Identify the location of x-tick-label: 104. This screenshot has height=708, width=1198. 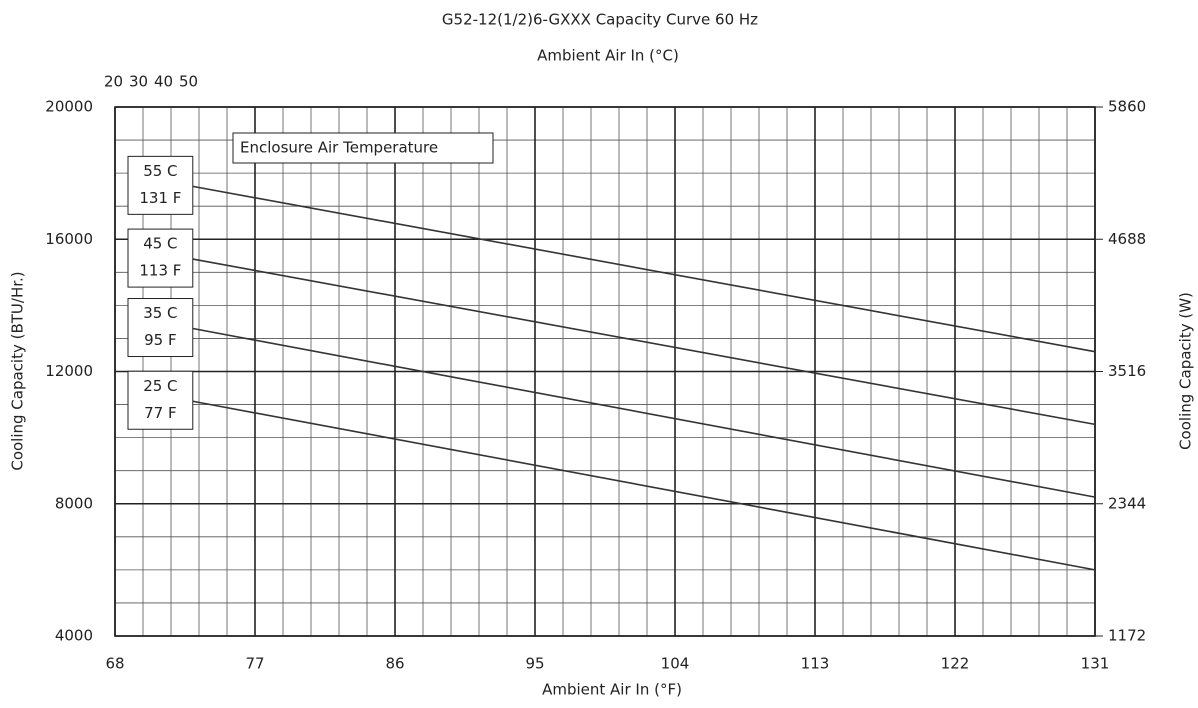
(675, 664).